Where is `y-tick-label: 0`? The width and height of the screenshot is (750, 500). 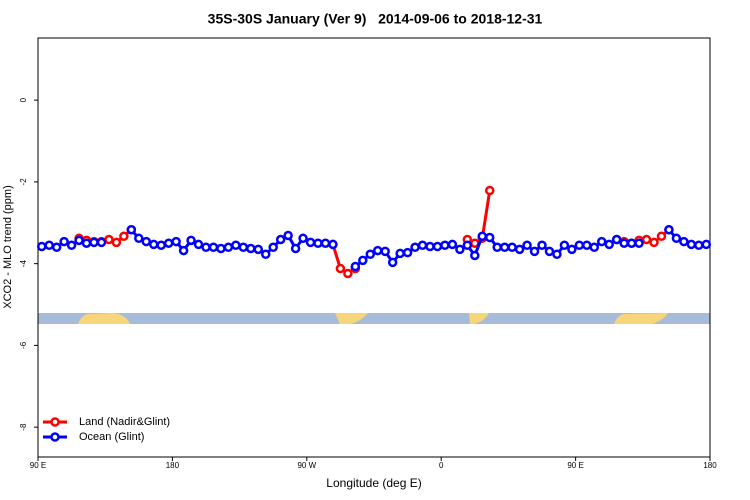
y-tick-label: 0 is located at coordinates (23, 99).